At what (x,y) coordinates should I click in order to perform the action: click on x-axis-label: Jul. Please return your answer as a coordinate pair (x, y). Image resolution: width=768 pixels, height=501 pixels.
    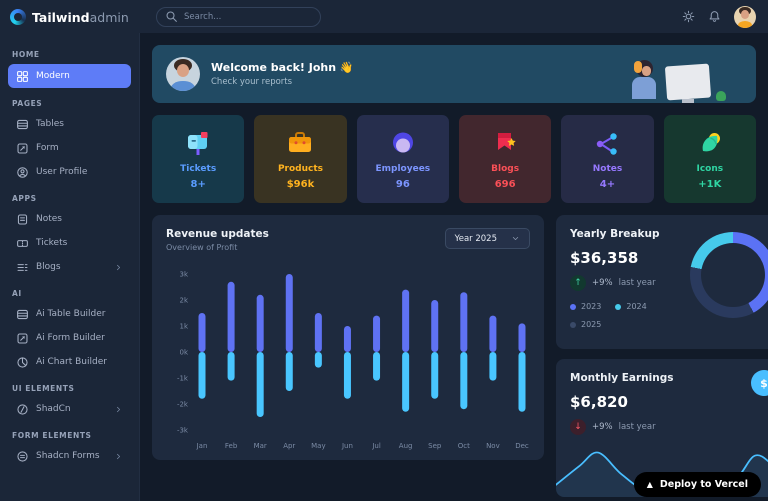
    Looking at the image, I should click on (376, 446).